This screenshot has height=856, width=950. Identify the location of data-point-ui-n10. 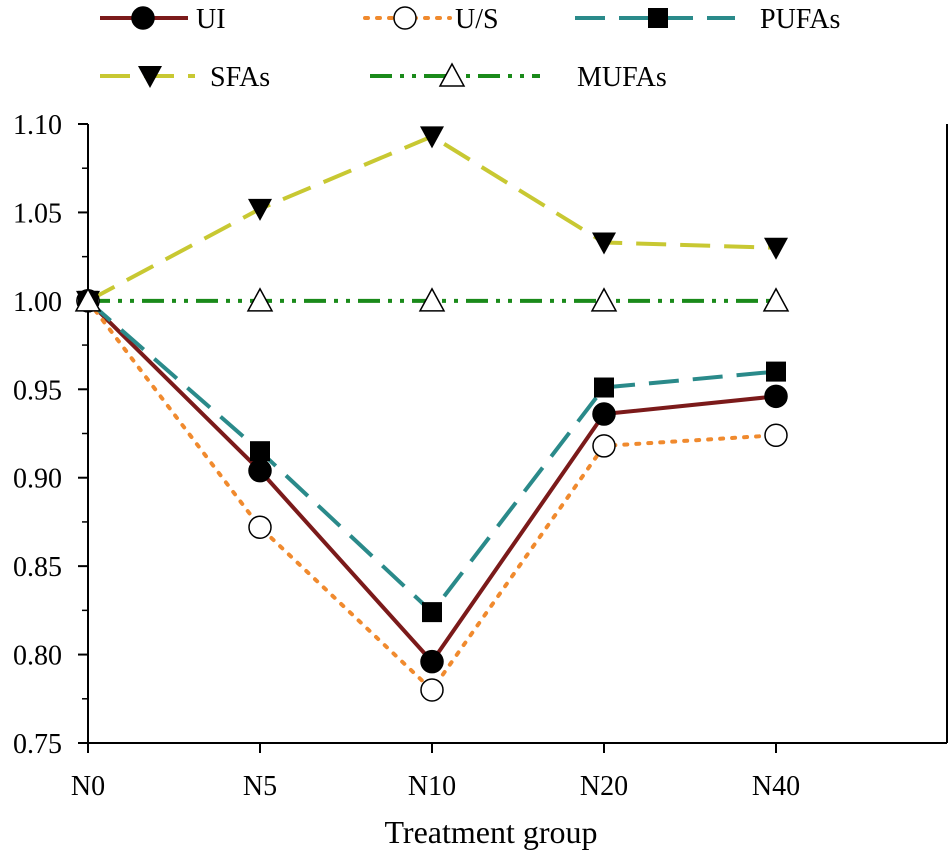
(432, 661).